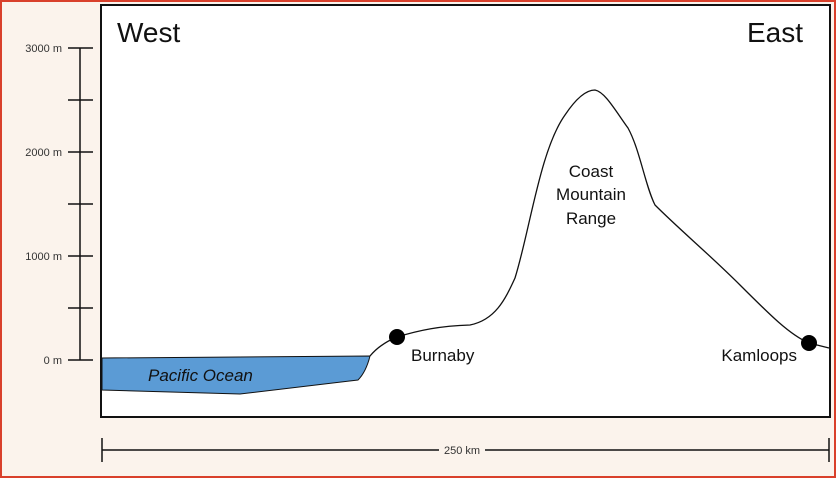 This screenshot has width=836, height=478. What do you see at coordinates (80, 204) in the screenshot?
I see `elevation-axis` at bounding box center [80, 204].